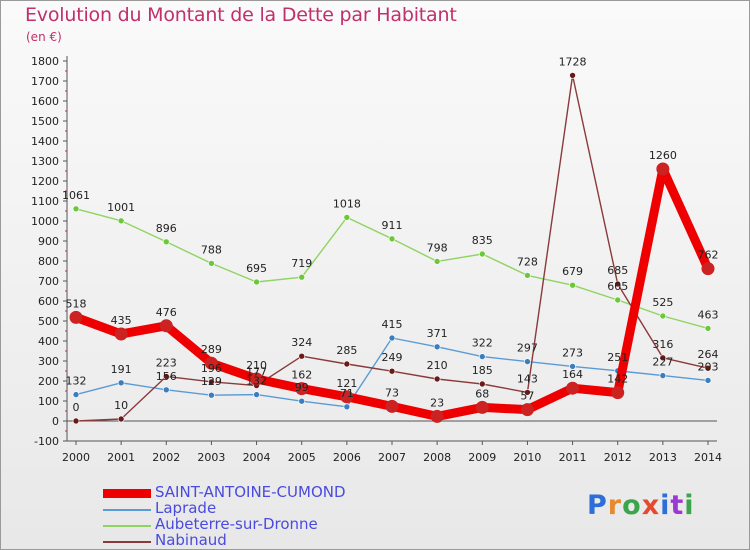  I want to click on data-label: 99, so click(302, 387).